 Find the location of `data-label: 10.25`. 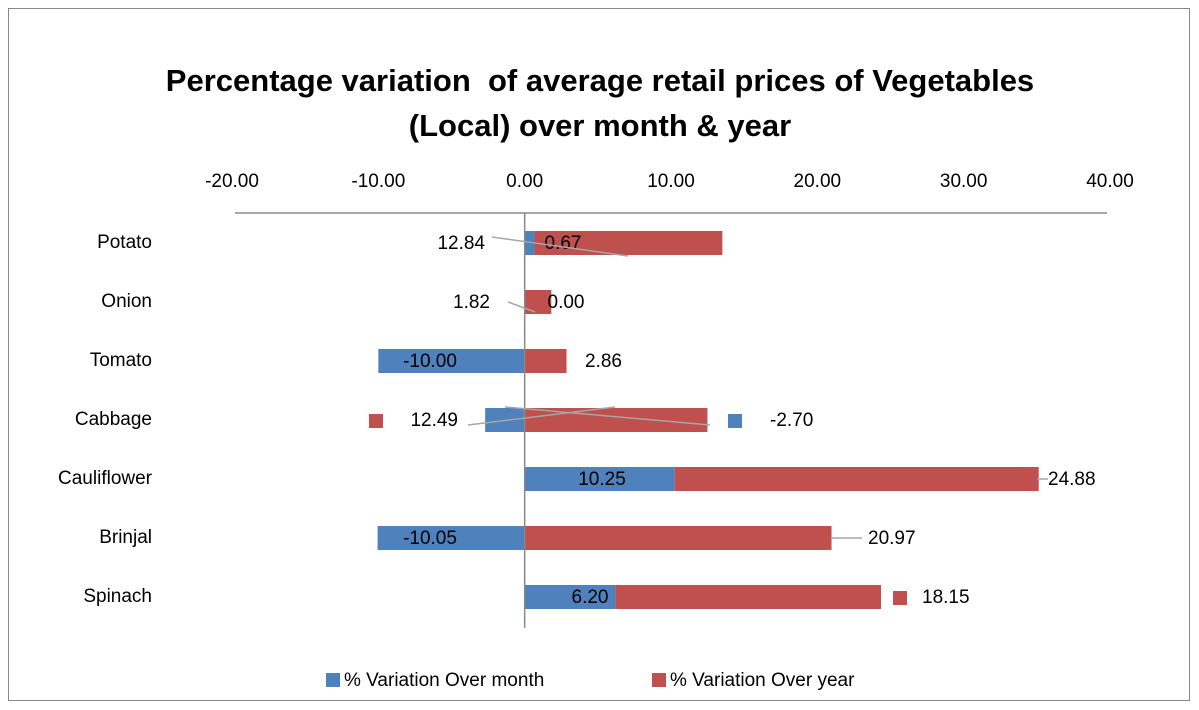

data-label: 10.25 is located at coordinates (602, 479).